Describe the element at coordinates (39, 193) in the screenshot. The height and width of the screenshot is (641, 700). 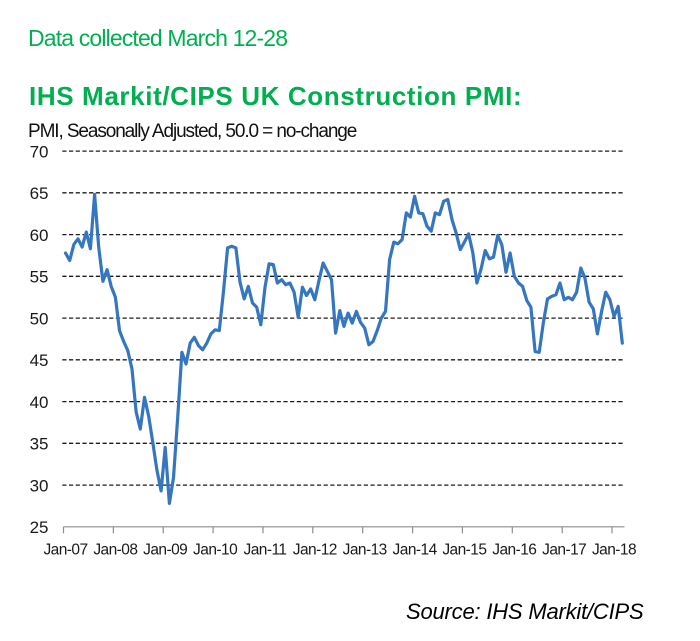
I see `svg-text: 65` at that location.